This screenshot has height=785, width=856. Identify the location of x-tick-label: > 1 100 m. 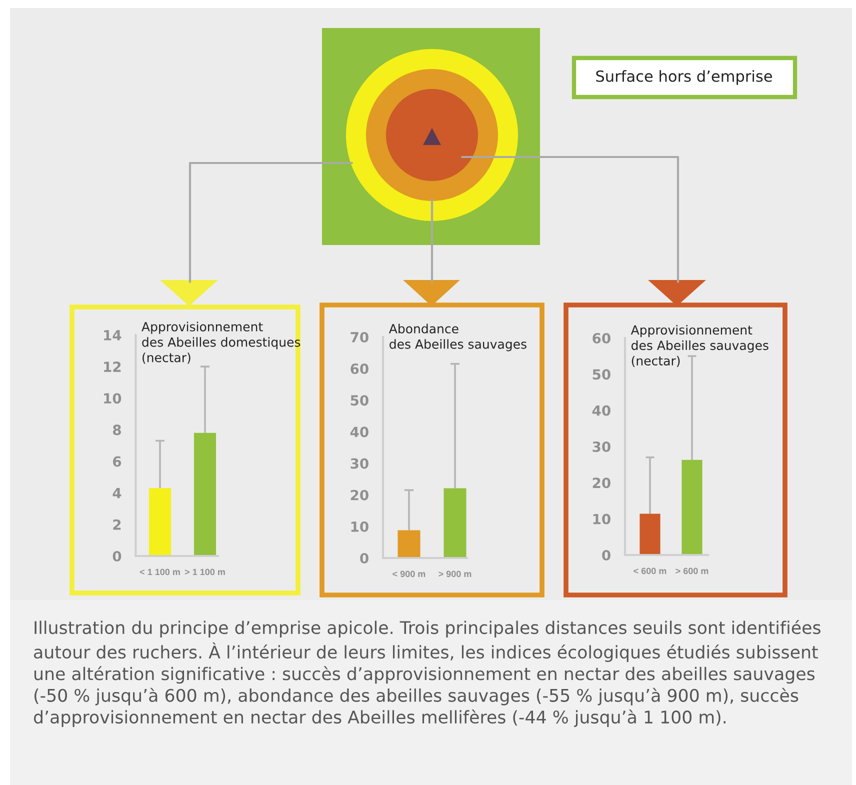
(204, 572).